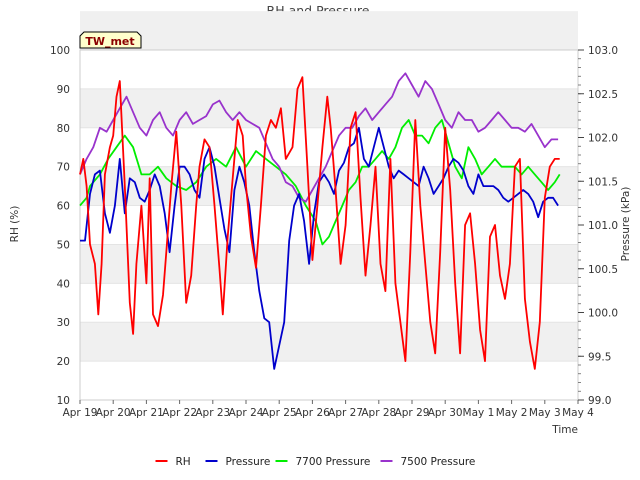  Describe the element at coordinates (63, 323) in the screenshot. I see `y-left-tick-label: 30` at that location.